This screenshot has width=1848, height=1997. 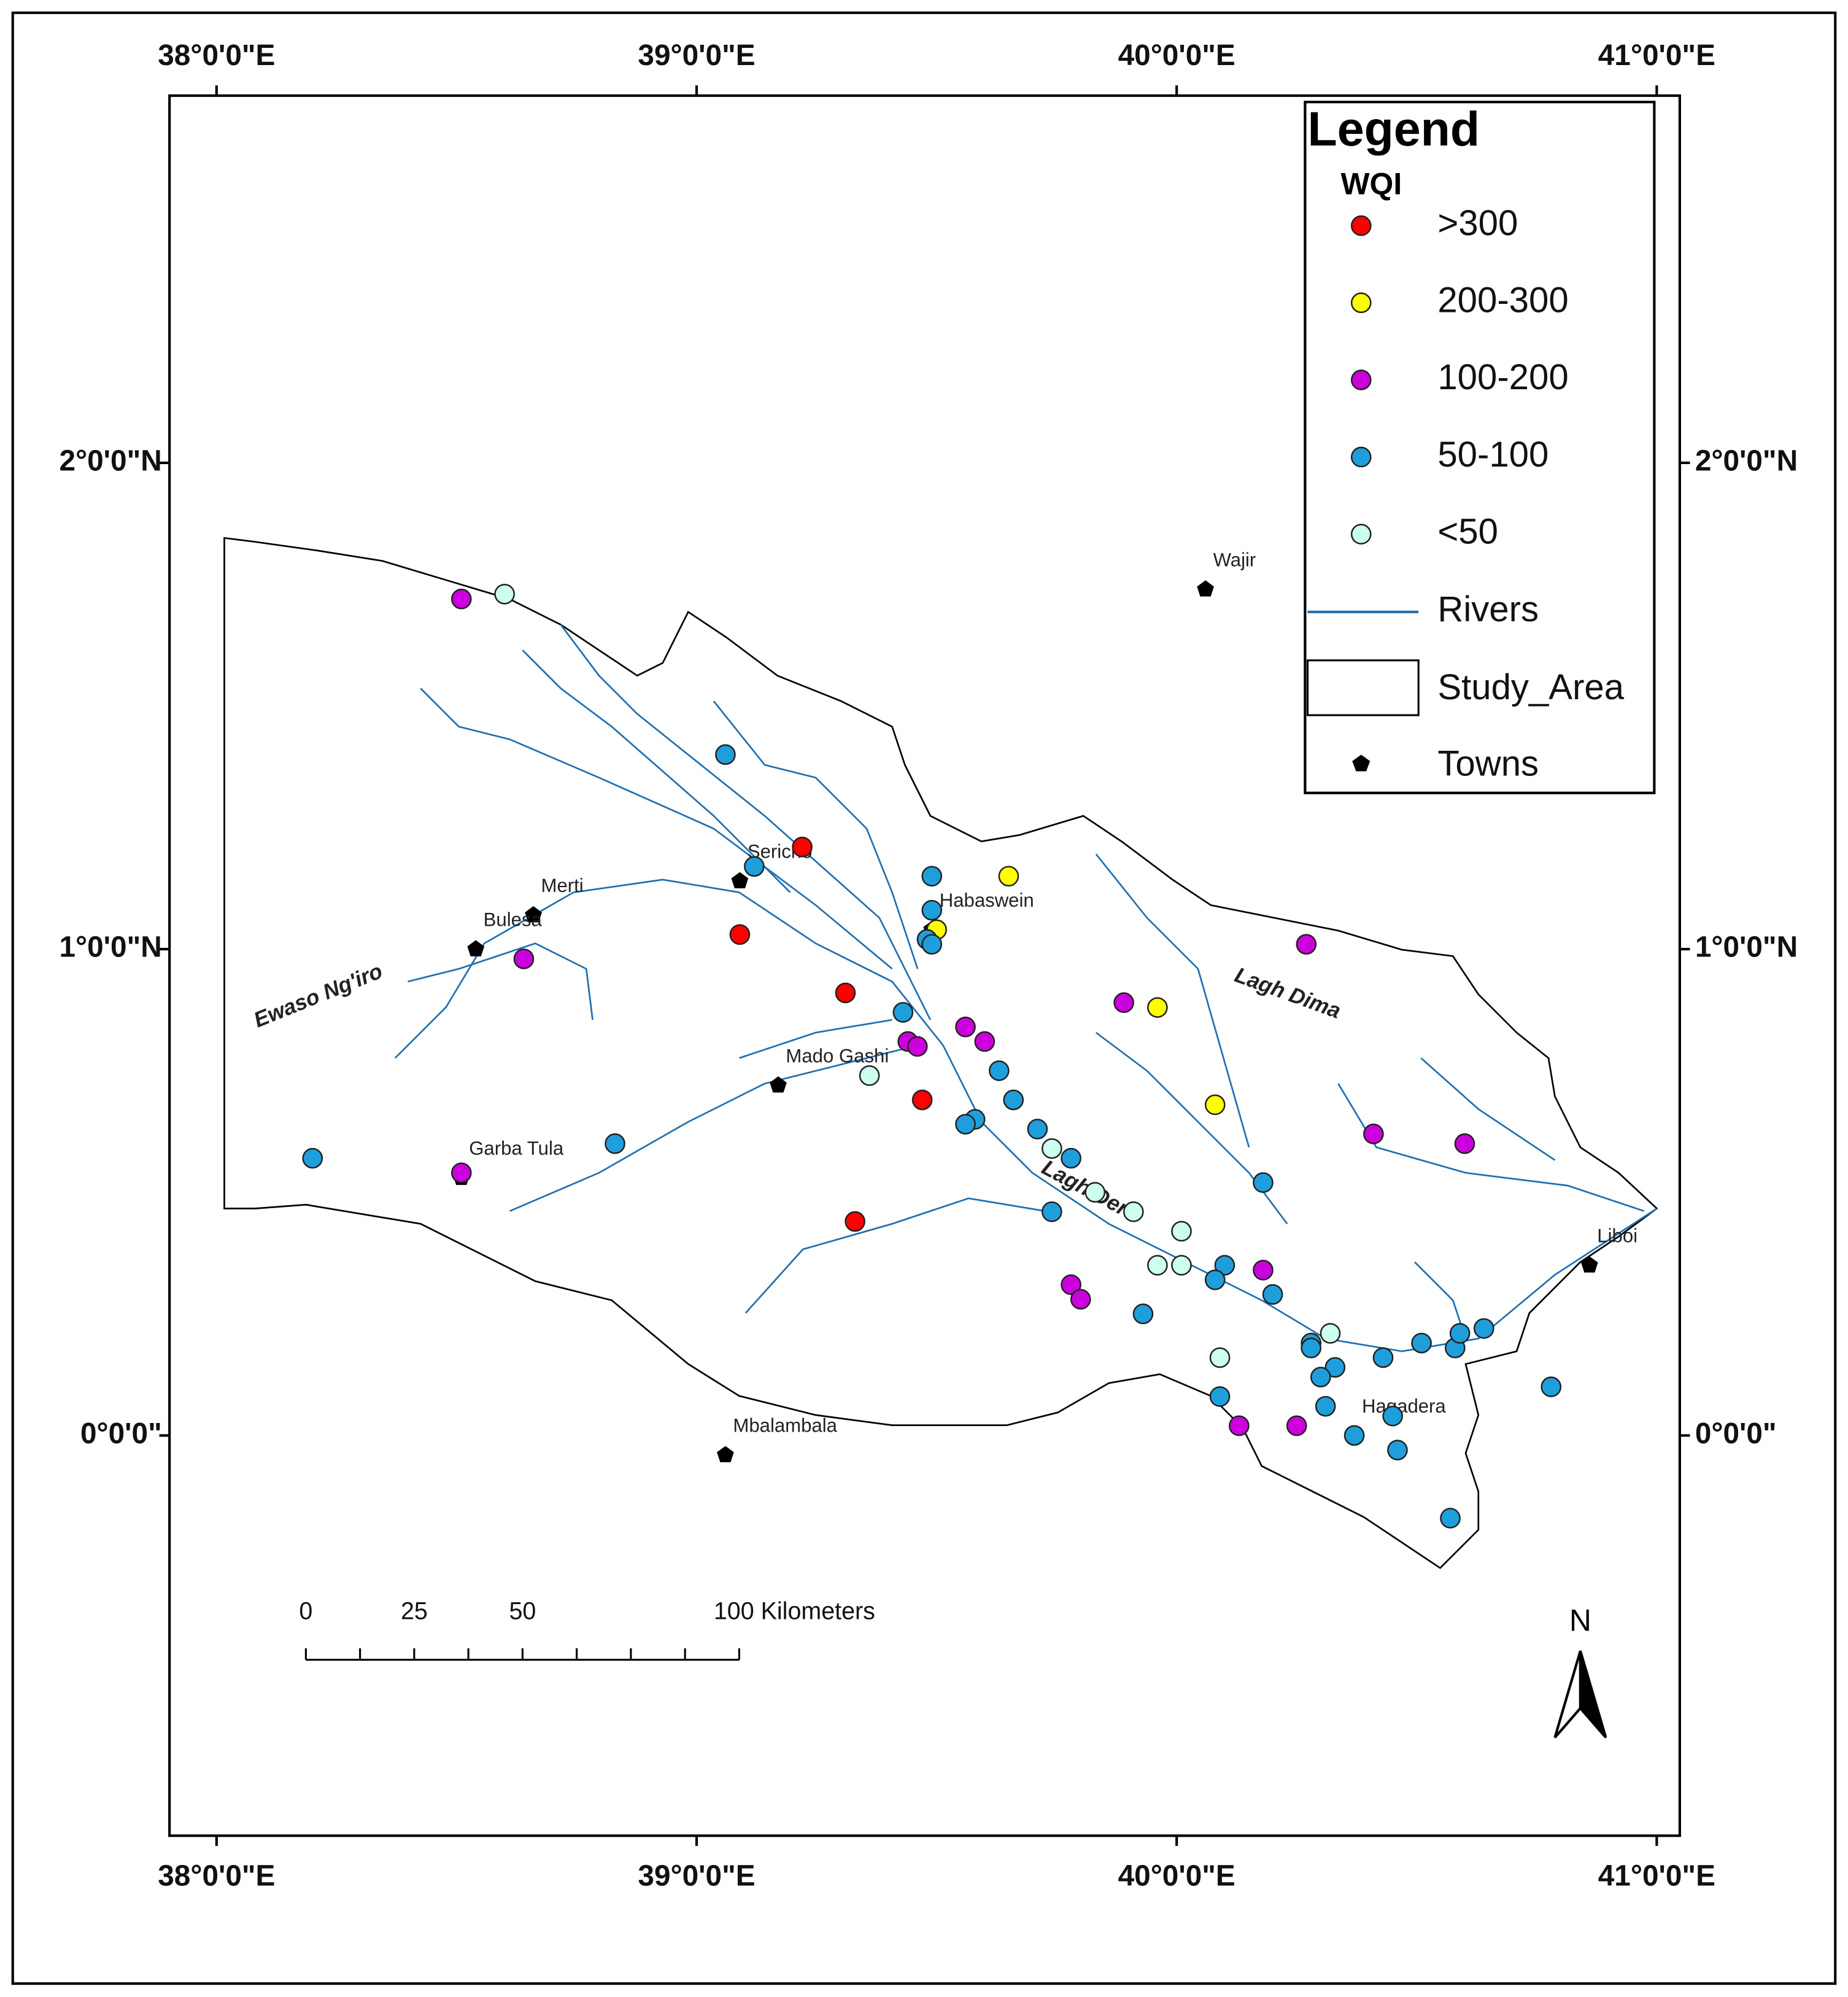 What do you see at coordinates (1467, 531) in the screenshot?
I see `legend-label: <50` at bounding box center [1467, 531].